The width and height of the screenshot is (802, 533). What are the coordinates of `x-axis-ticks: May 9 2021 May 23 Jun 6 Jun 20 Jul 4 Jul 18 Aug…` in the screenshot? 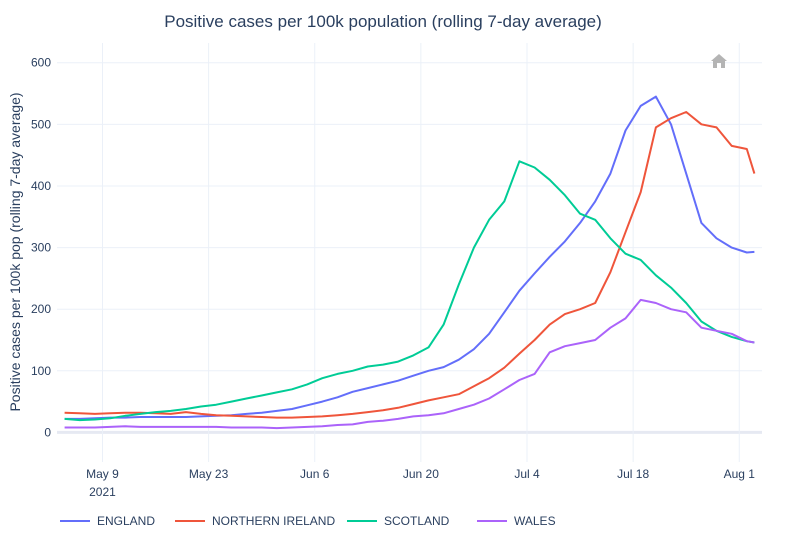 It's located at (420, 483).